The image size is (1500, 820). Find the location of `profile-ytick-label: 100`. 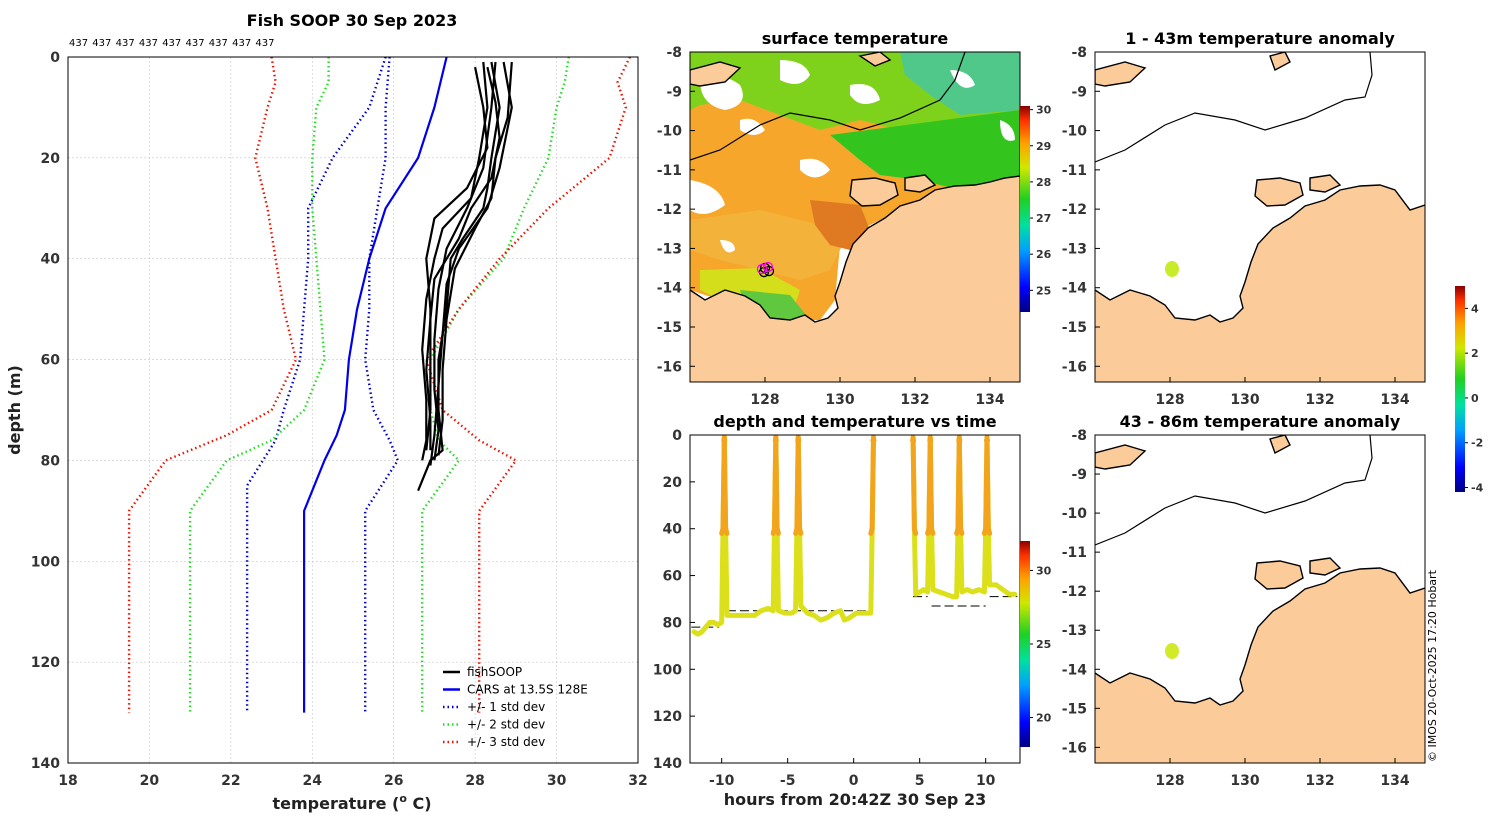

profile-ytick-label: 100 is located at coordinates (45, 562).